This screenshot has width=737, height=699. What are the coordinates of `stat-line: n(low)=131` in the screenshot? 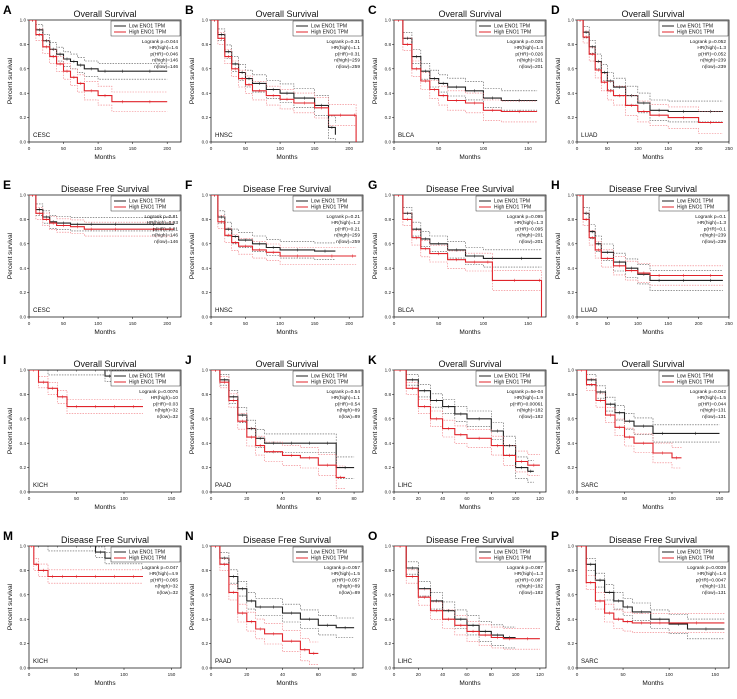 It's located at (714, 593).